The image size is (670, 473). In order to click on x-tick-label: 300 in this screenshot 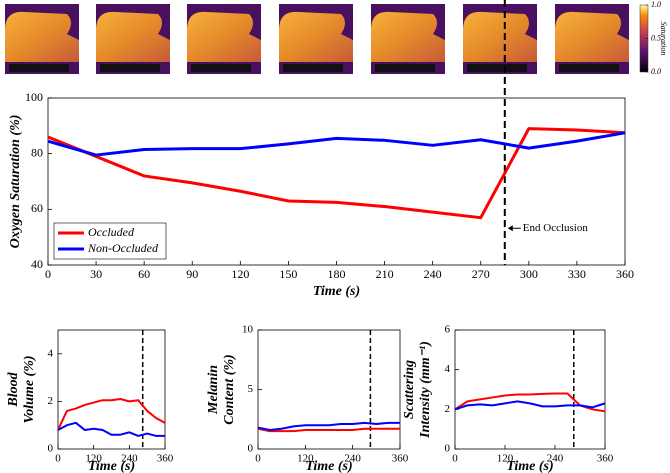, I will do `click(529, 274)`.